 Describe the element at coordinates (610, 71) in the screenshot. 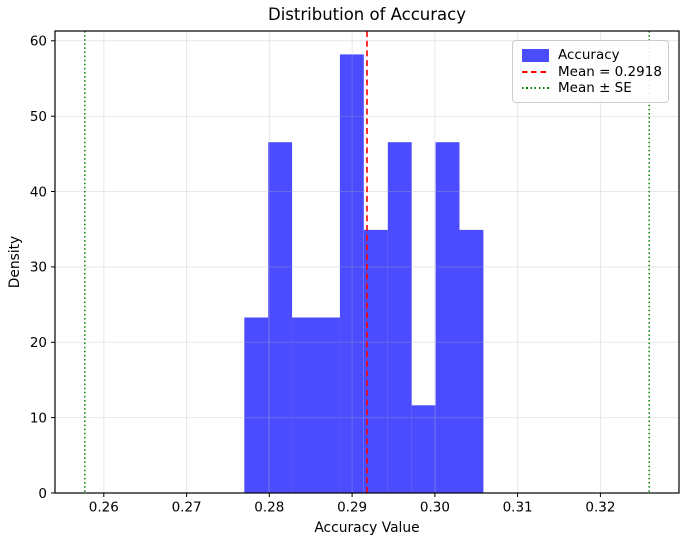

I see `legend-label-mean: Mean = 0.2918` at that location.